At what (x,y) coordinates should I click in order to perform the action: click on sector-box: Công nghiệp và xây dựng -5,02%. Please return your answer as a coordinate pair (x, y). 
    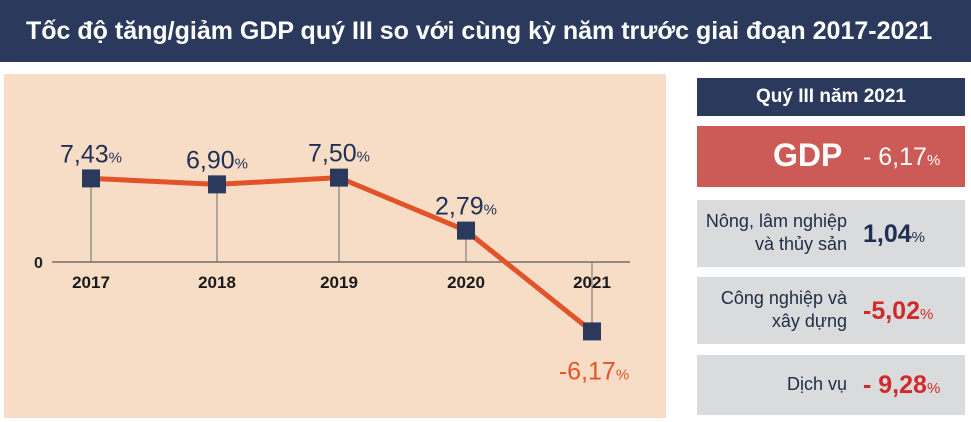
    Looking at the image, I should click on (831, 310).